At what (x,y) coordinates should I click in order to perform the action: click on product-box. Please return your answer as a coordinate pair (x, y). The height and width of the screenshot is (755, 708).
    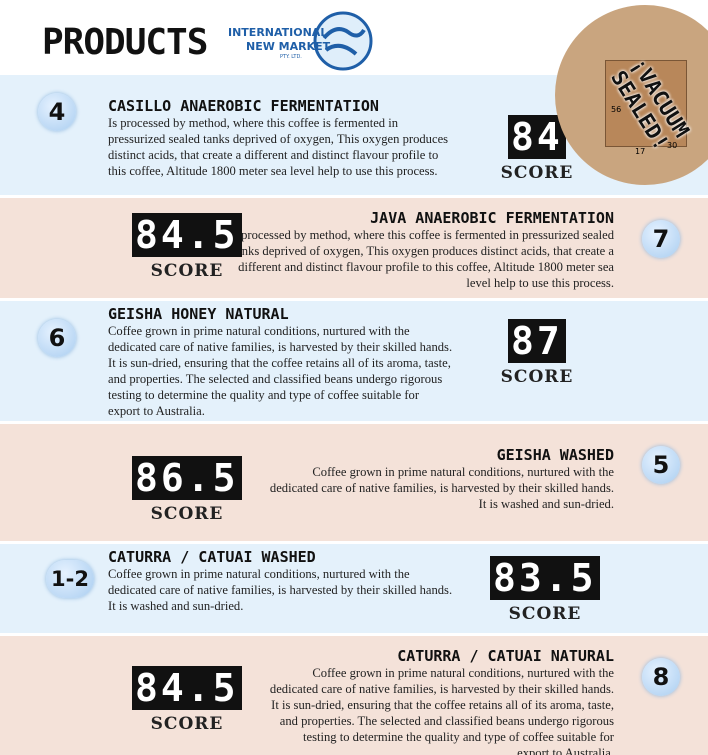
    Looking at the image, I should click on (646, 103).